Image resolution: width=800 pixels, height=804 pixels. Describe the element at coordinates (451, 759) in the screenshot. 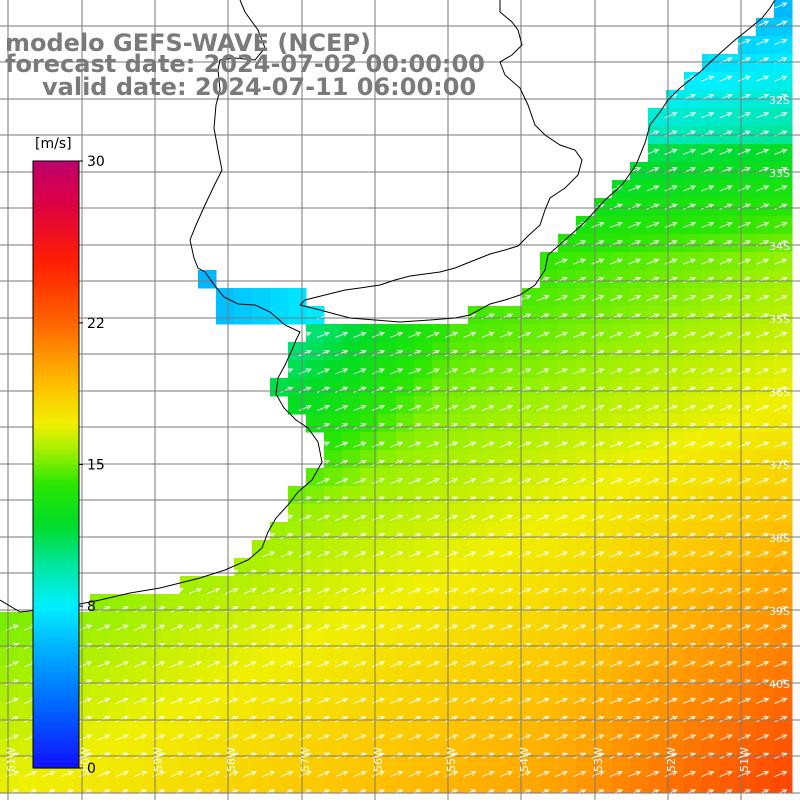

I see `lon-label: 55W` at that location.